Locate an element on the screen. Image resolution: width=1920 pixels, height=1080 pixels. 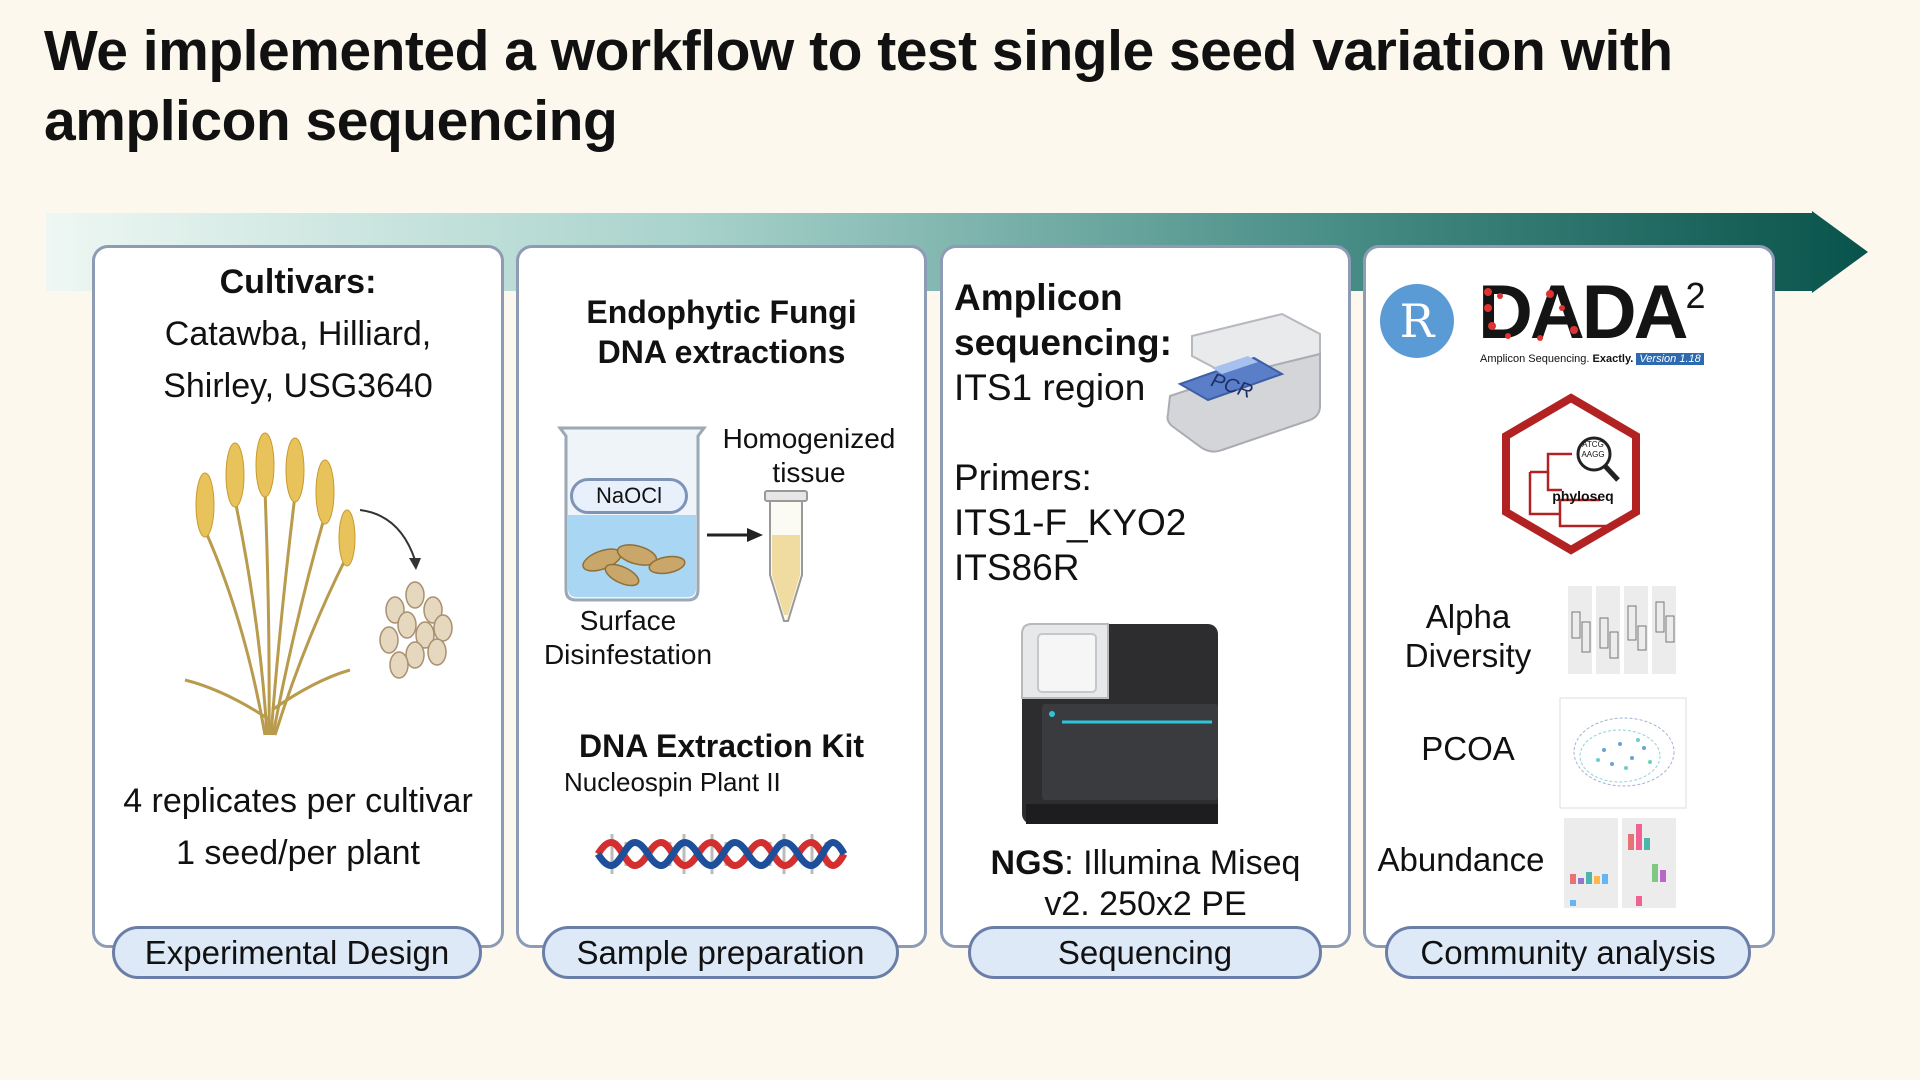
primer-forward: ITS1-F_KYO2 is located at coordinates (1070, 522).